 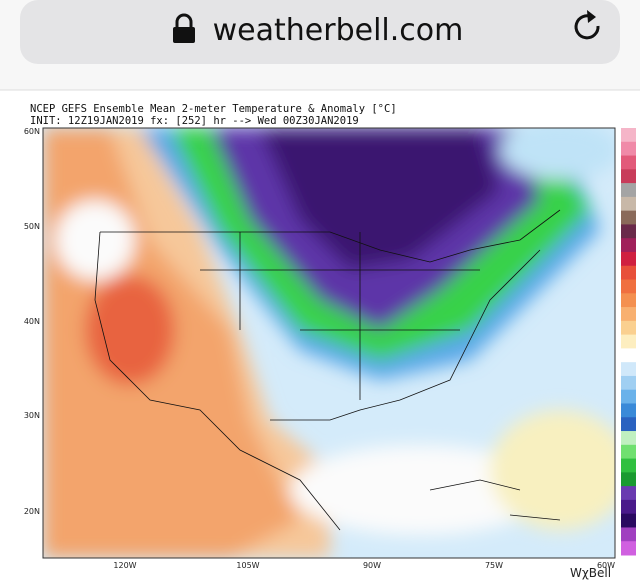 I want to click on lon-label: 90W, so click(x=372, y=565).